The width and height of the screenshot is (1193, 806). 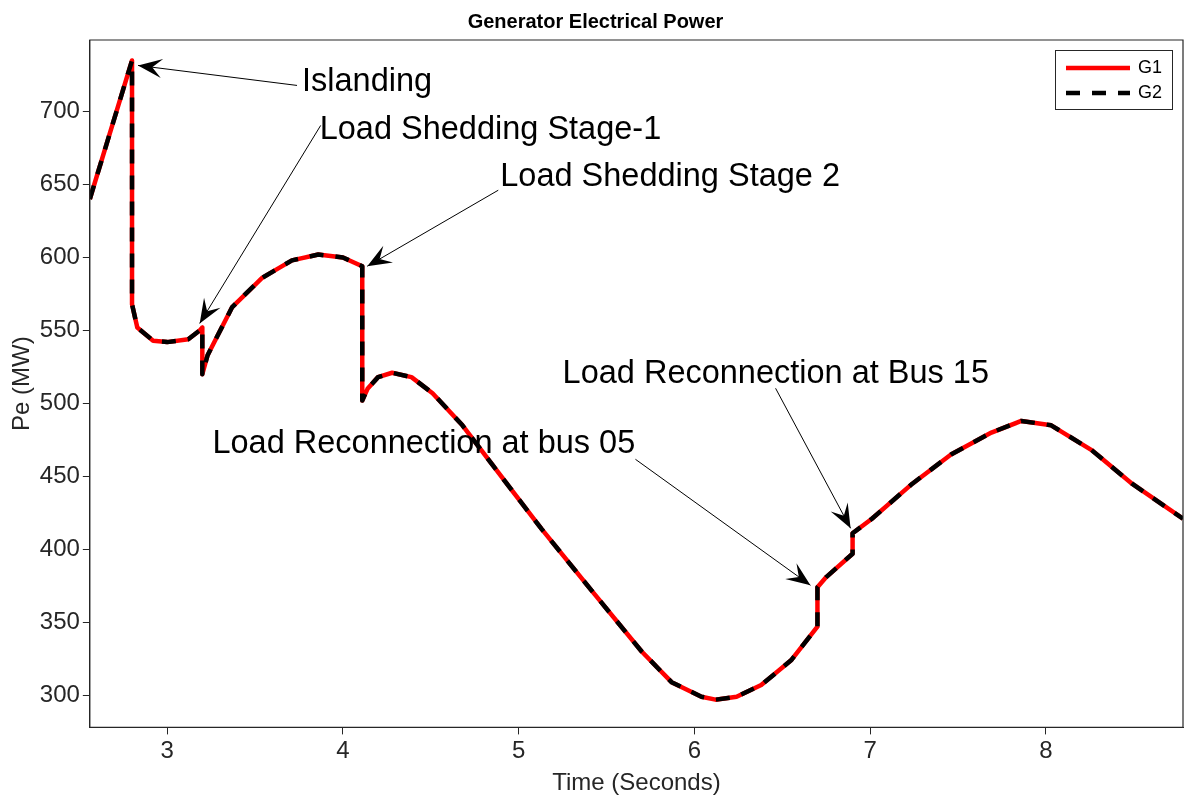 I want to click on x-tick-label: 7, so click(x=870, y=750).